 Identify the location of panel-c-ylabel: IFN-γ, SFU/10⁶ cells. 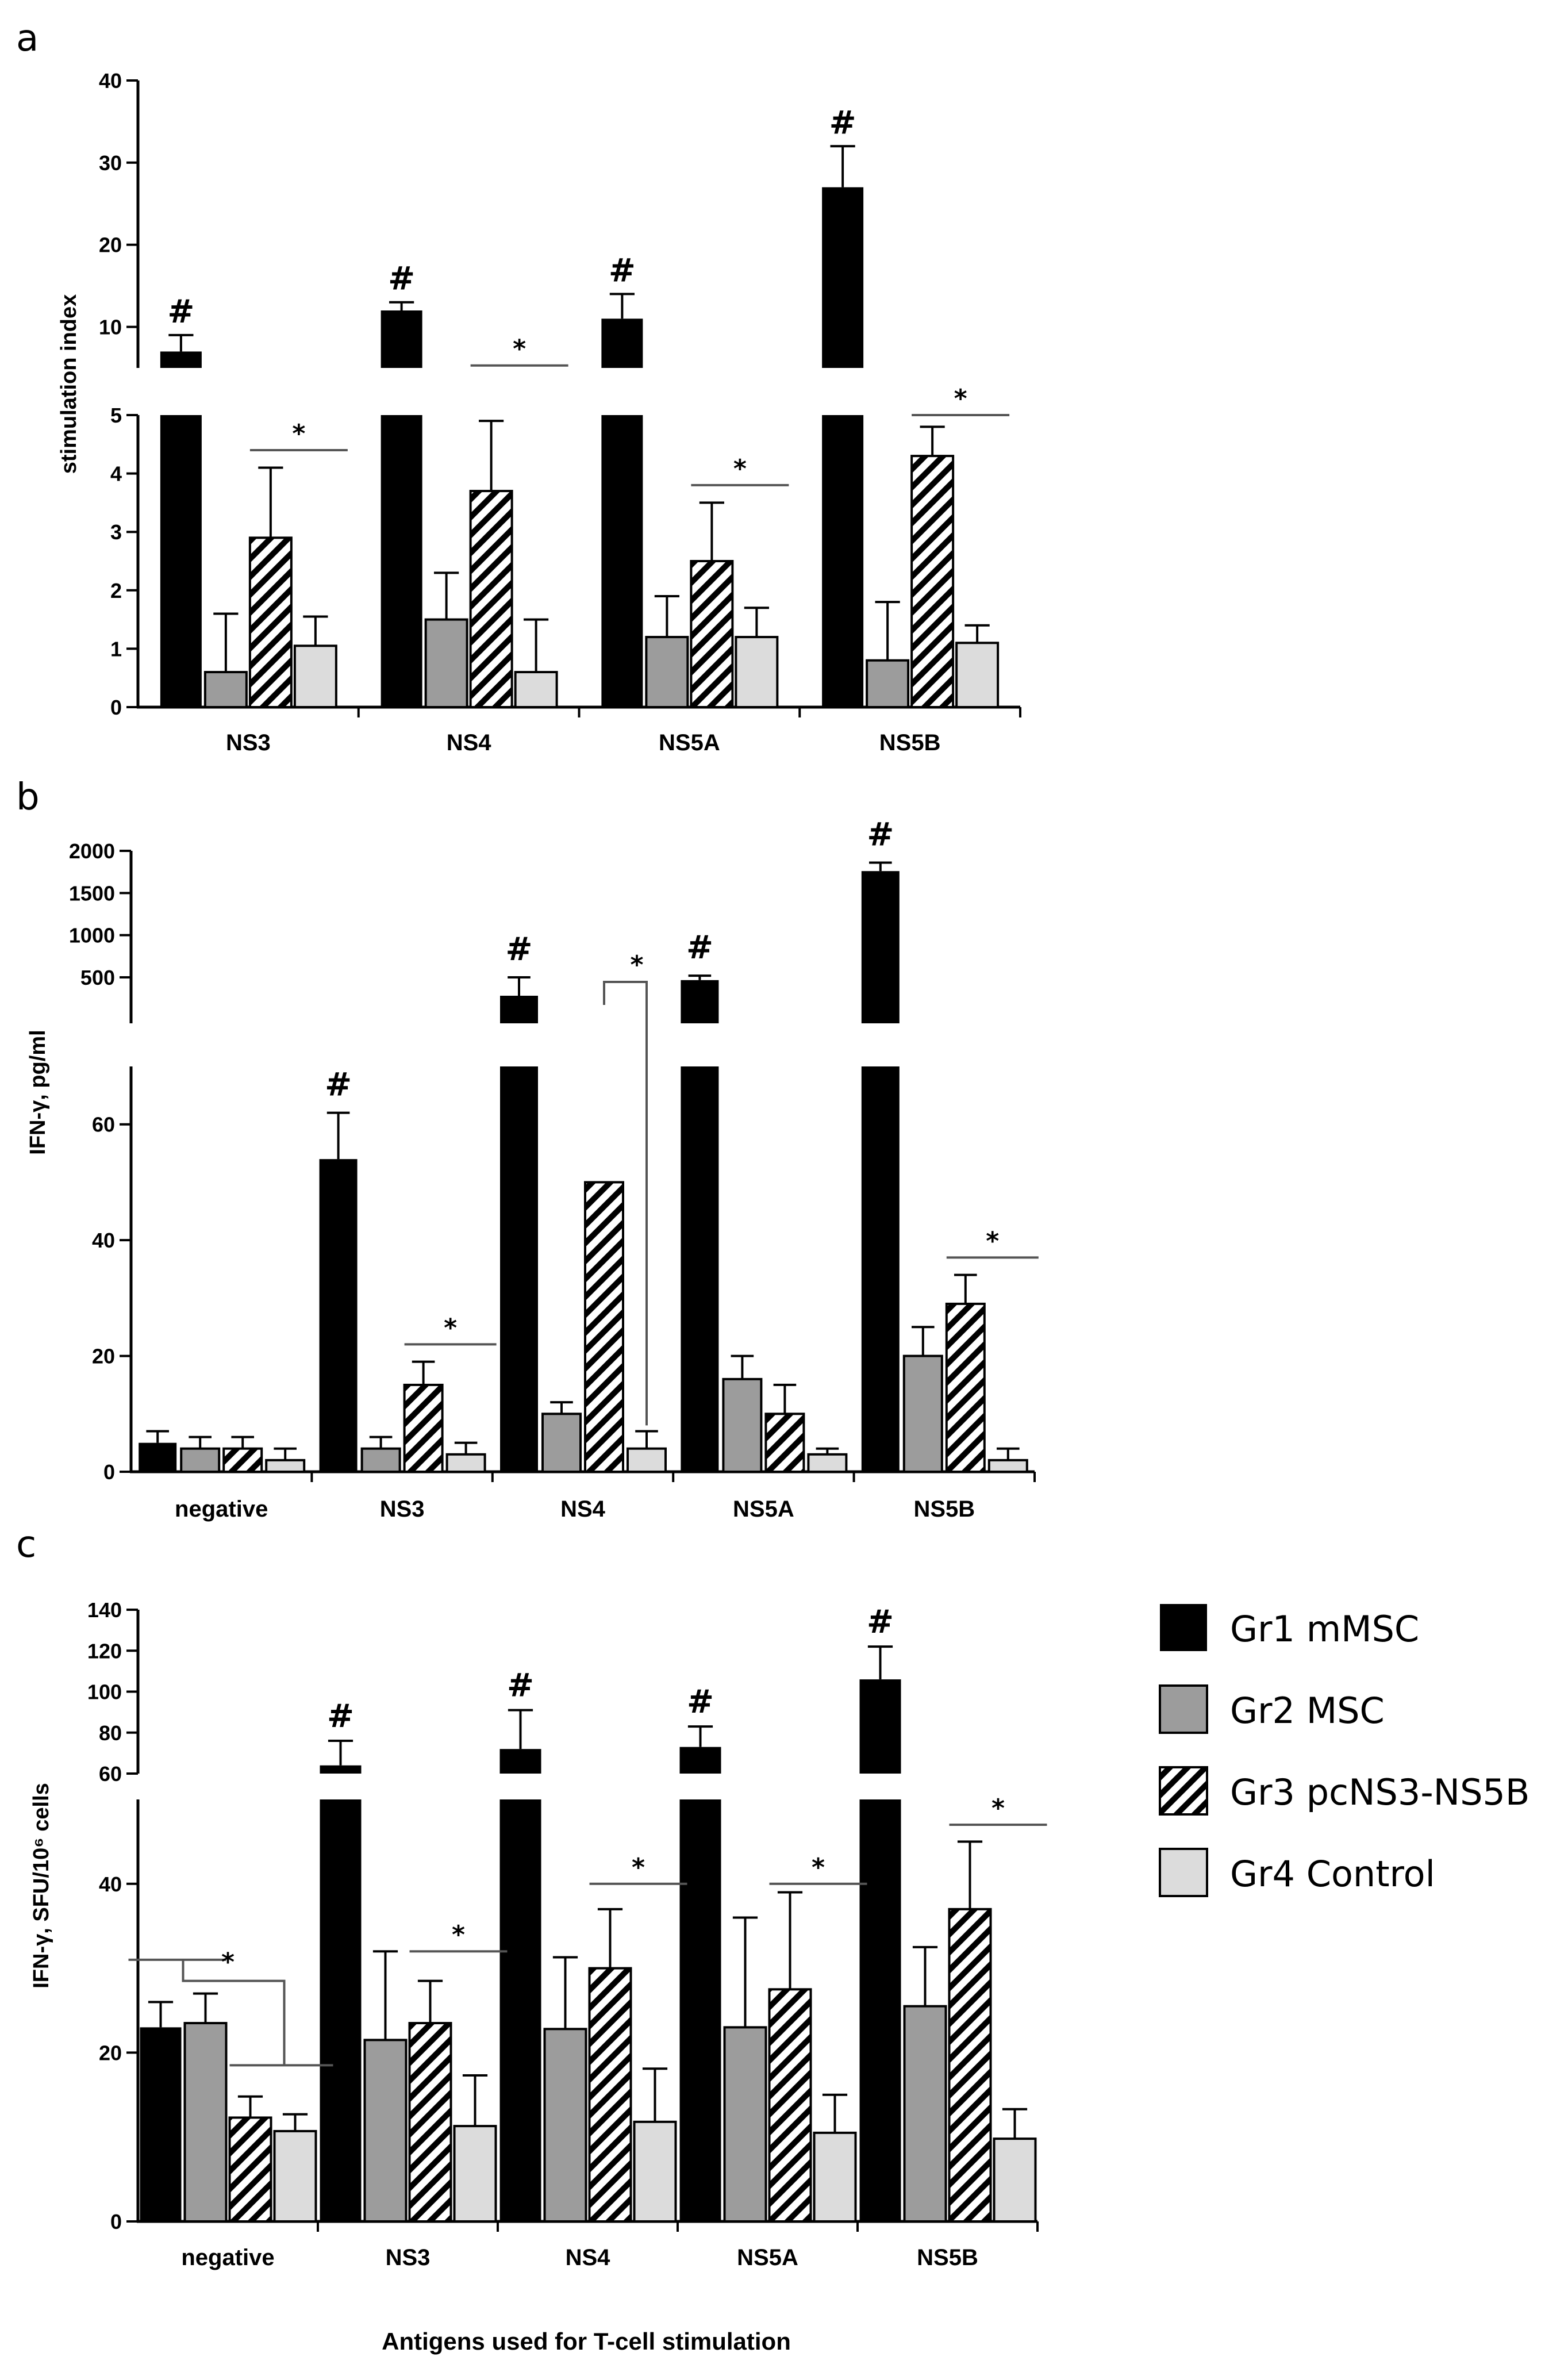
(41, 1886).